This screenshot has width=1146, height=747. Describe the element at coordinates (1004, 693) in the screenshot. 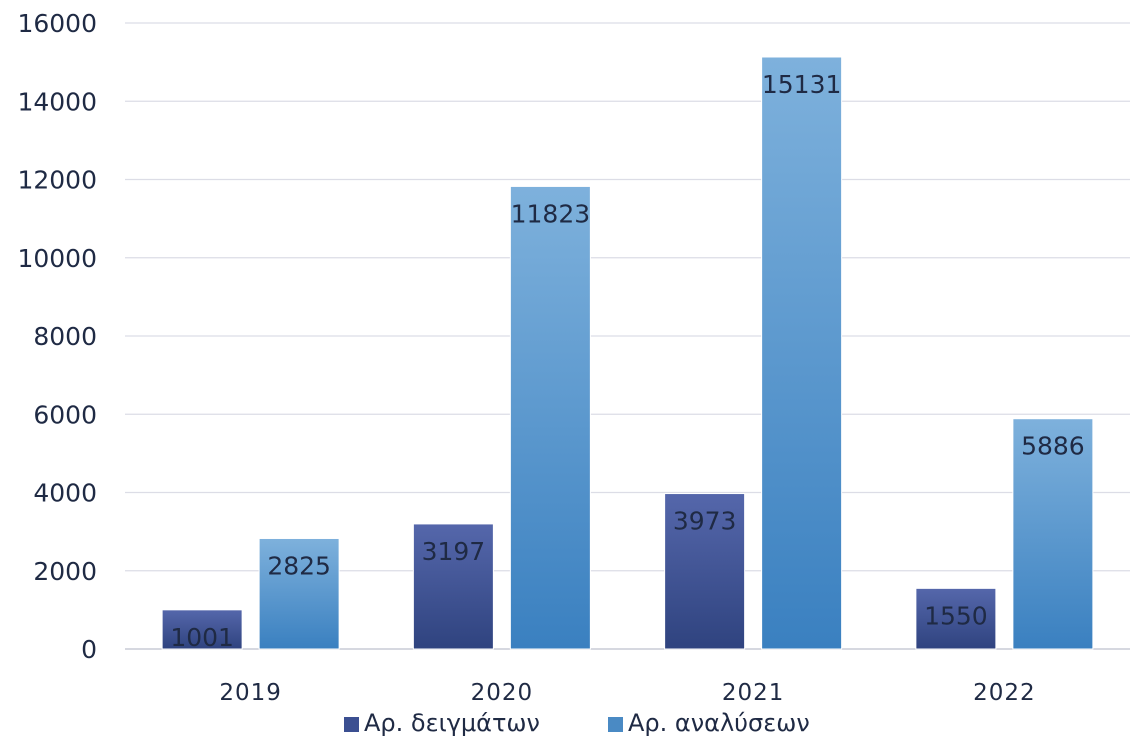

I see `x-tick-label: 2022` at that location.